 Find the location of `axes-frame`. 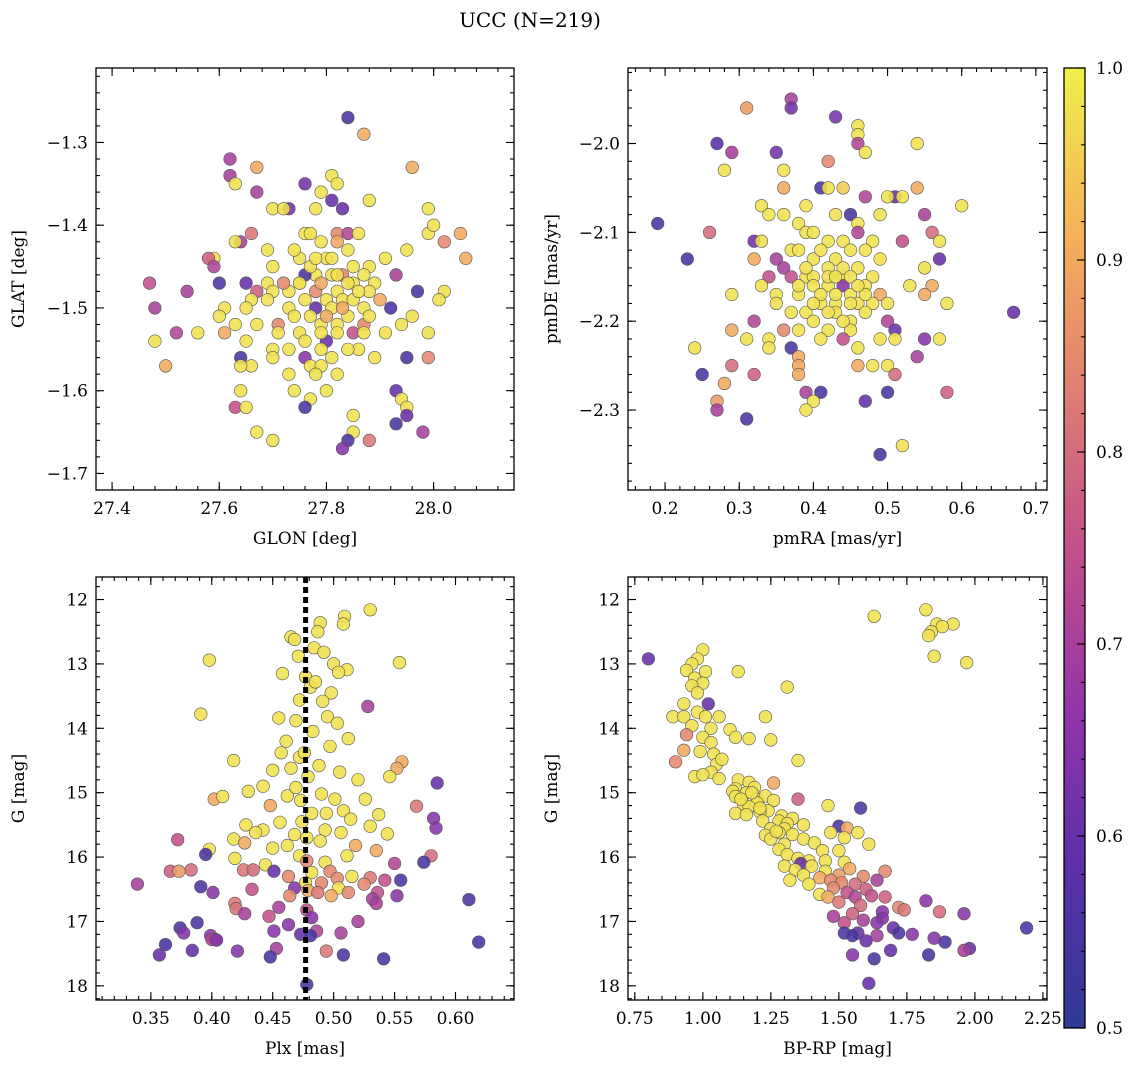

axes-frame is located at coordinates (837, 788).